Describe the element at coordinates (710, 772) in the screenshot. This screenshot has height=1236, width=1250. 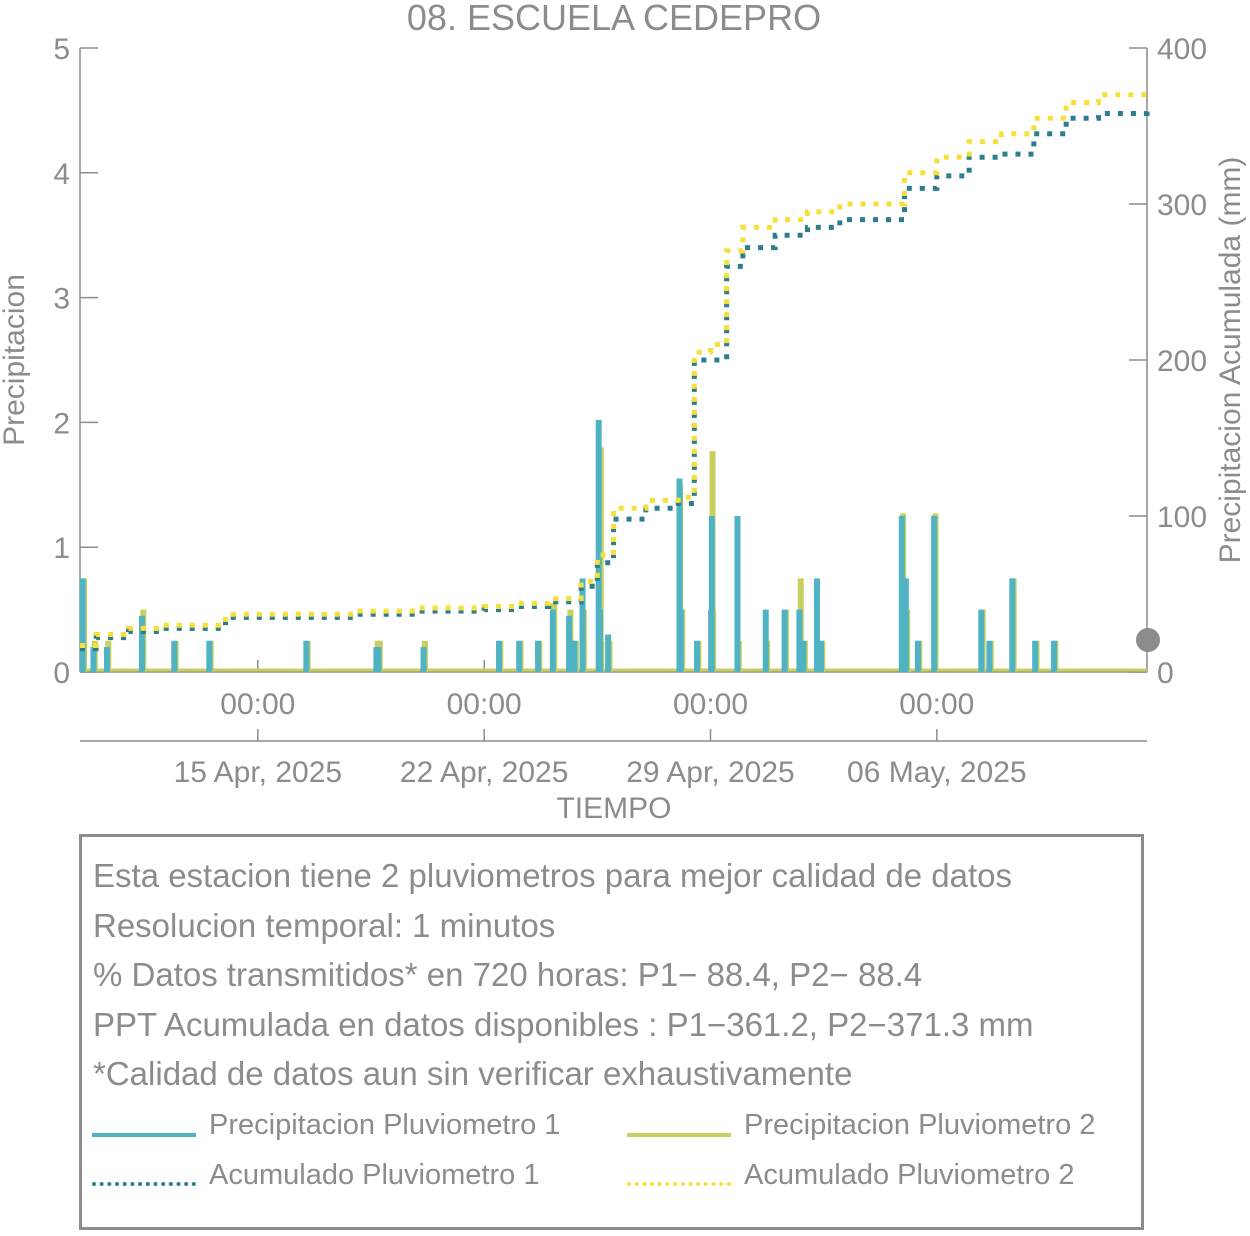
I see `x-date-tick-label: 29 Apr, 2025` at that location.